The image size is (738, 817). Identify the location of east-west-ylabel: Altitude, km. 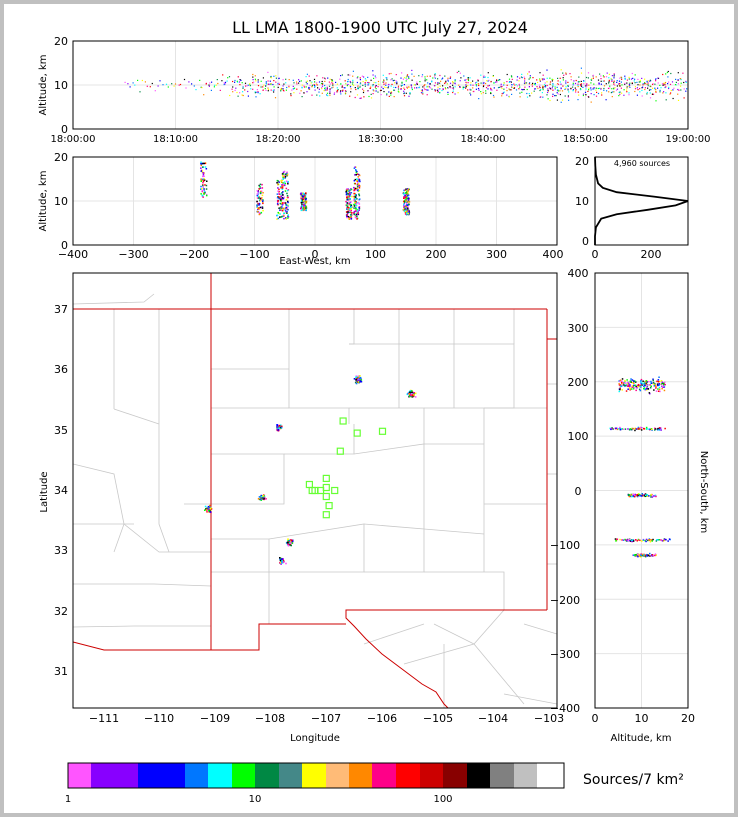
(43, 201).